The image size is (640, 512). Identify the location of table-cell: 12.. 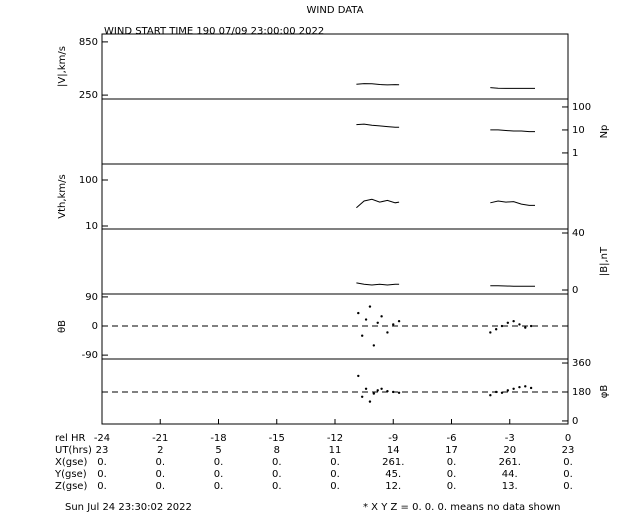
(393, 486).